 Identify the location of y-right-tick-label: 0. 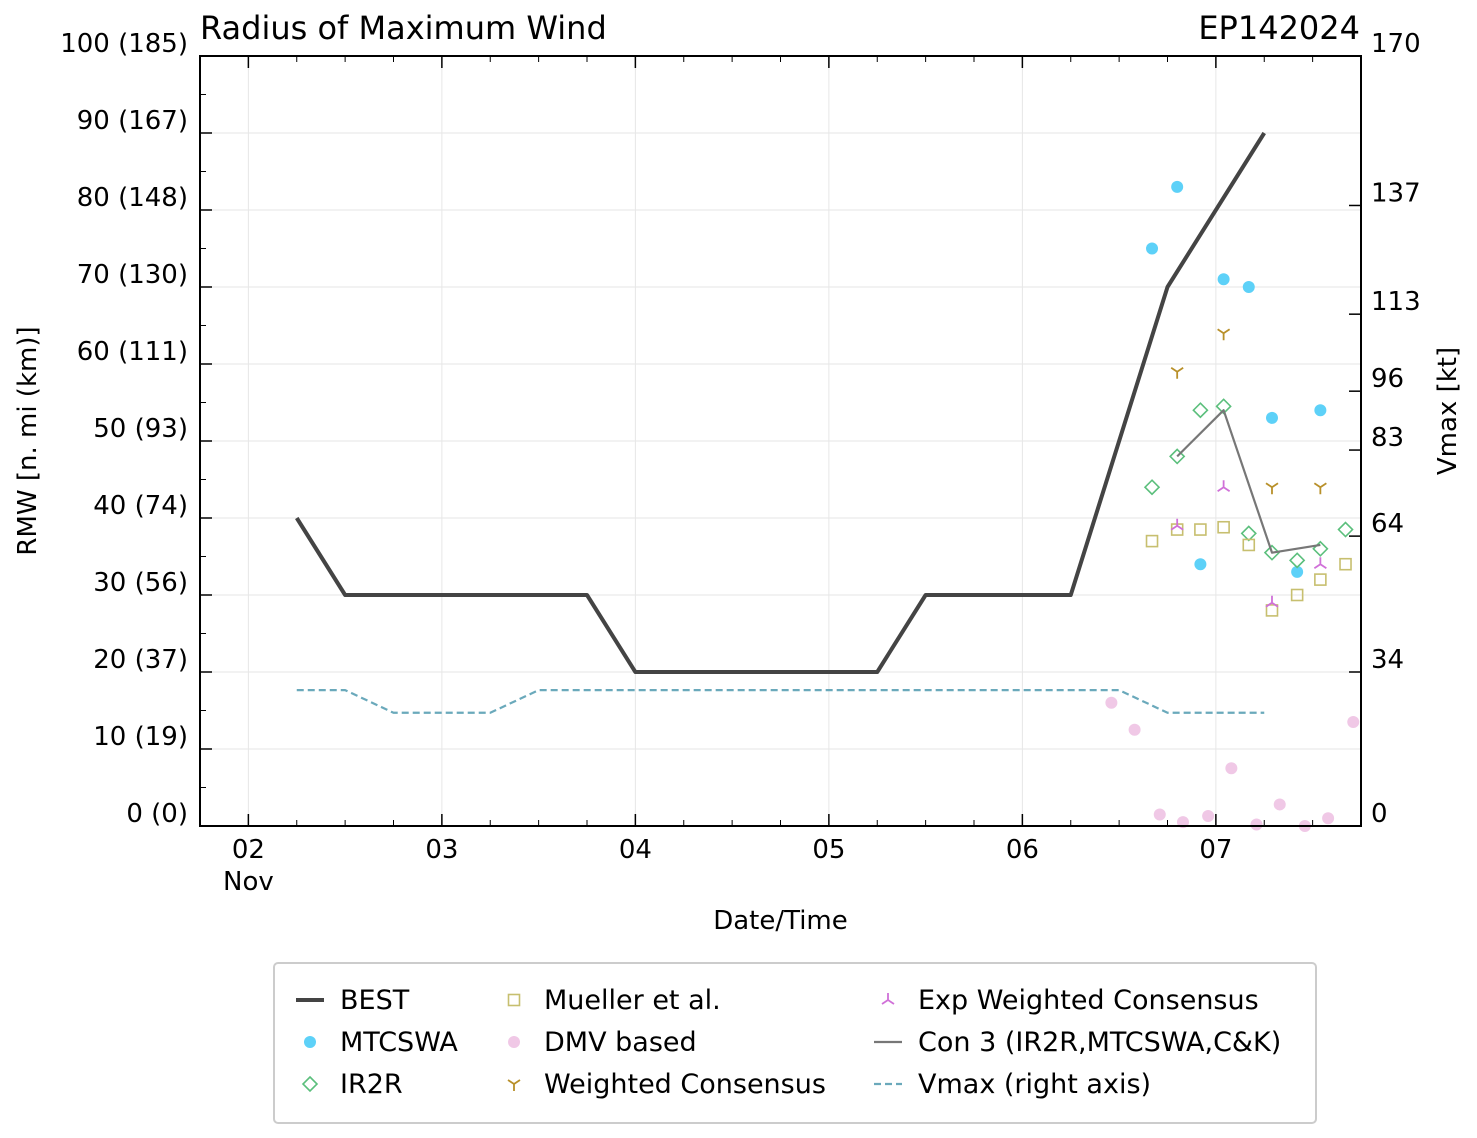
(1379, 814).